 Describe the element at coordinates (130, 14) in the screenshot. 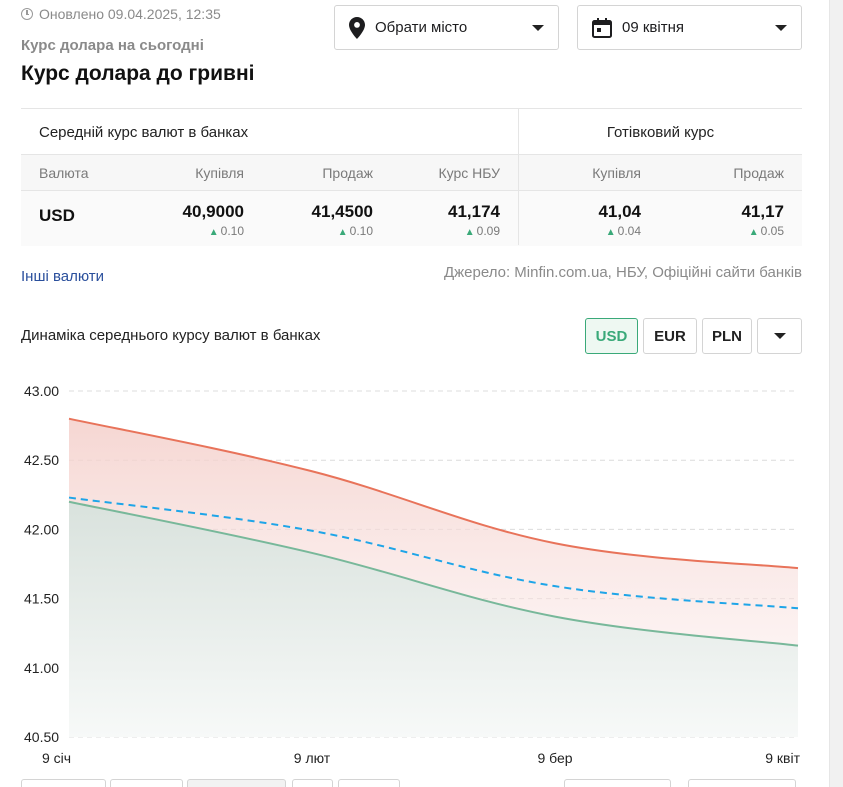

I see `updated-text: Оновлено 09.04.2025, 12:35` at that location.